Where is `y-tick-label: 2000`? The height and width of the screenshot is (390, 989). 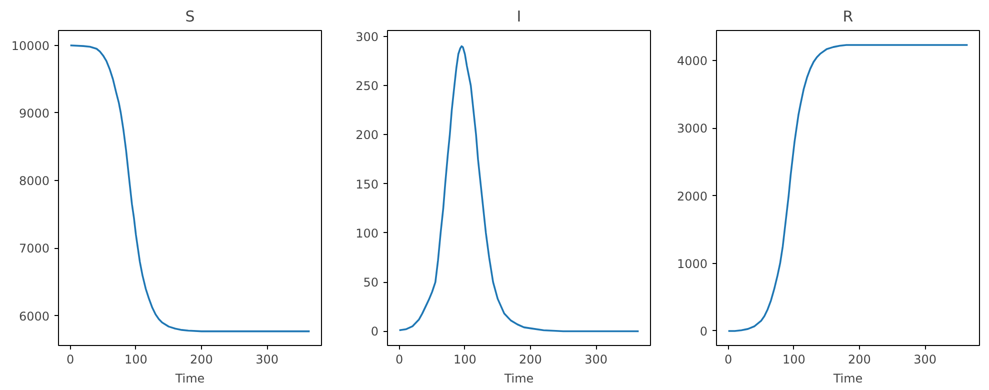 y-tick-label: 2000 is located at coordinates (692, 196).